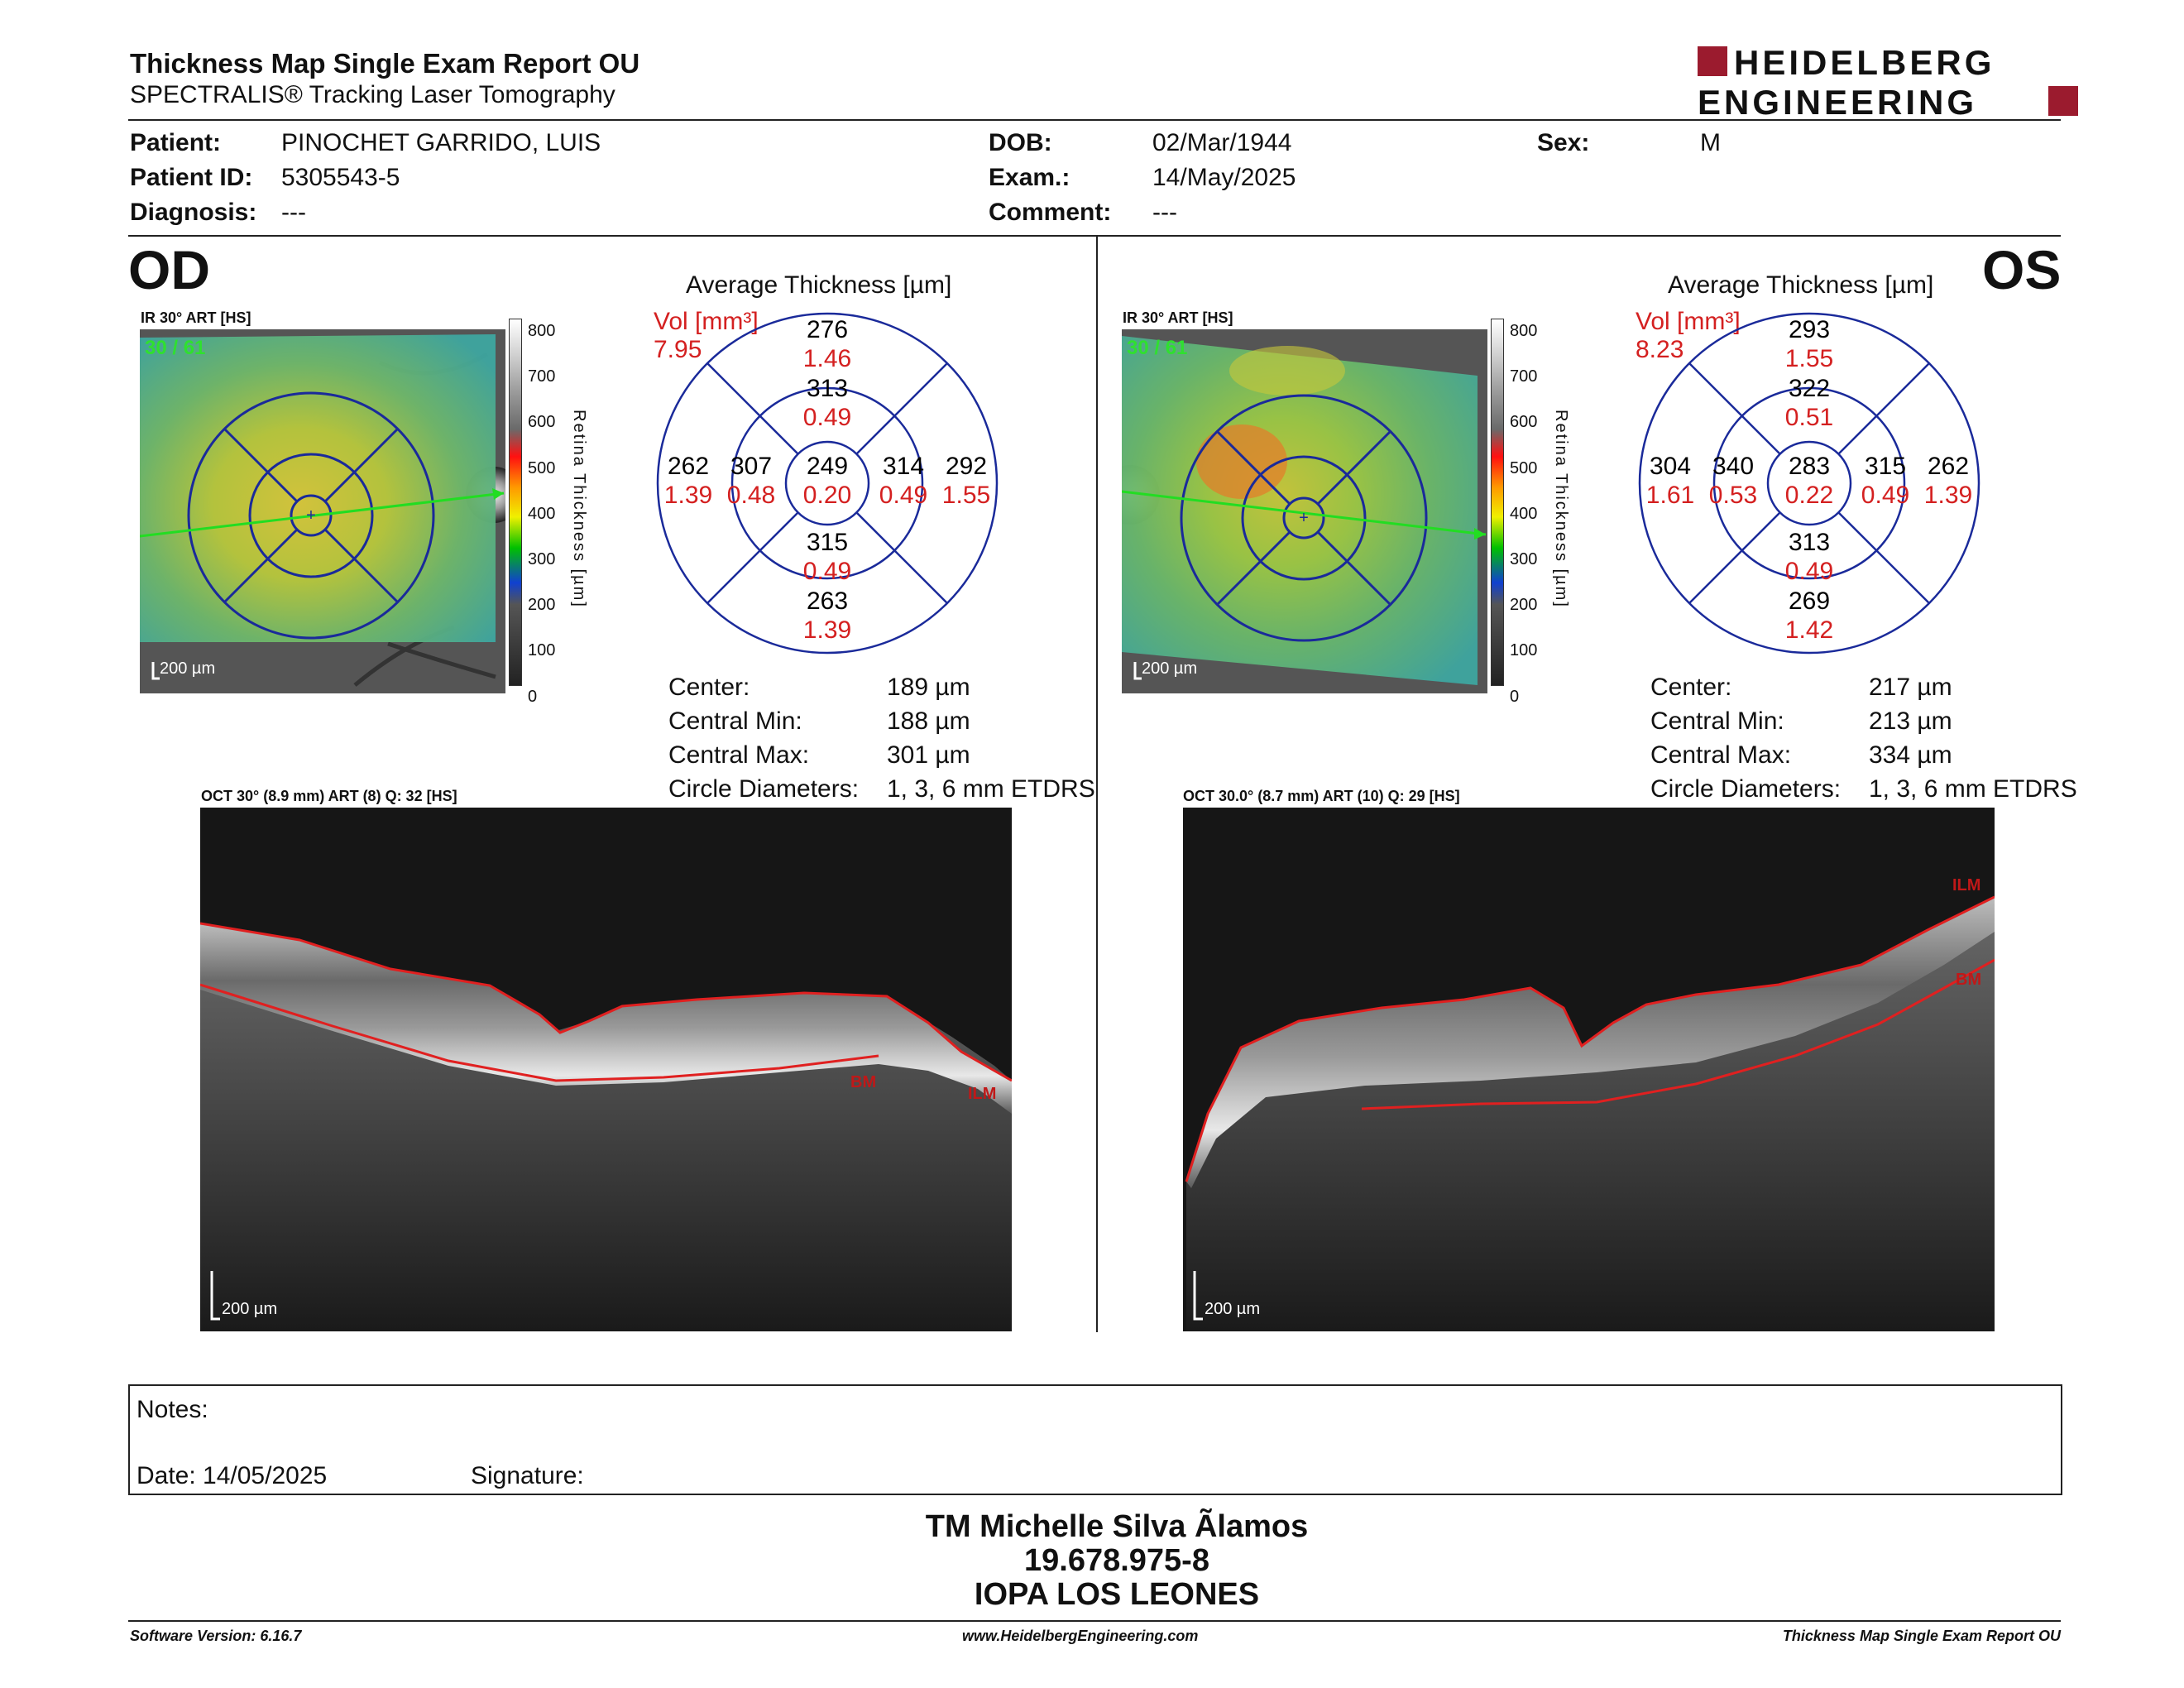  What do you see at coordinates (827, 542) in the screenshot?
I see `od-inner-bottom-thickness: 315` at bounding box center [827, 542].